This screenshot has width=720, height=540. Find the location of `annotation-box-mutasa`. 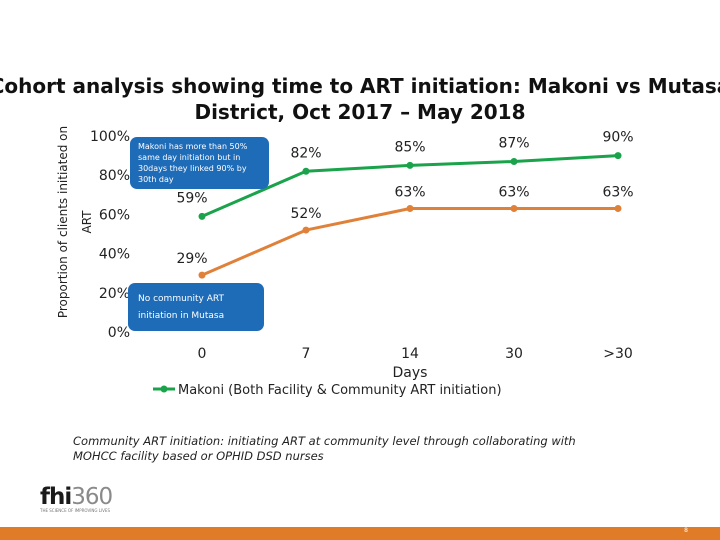

annotation-box-mutasa is located at coordinates (196, 307).